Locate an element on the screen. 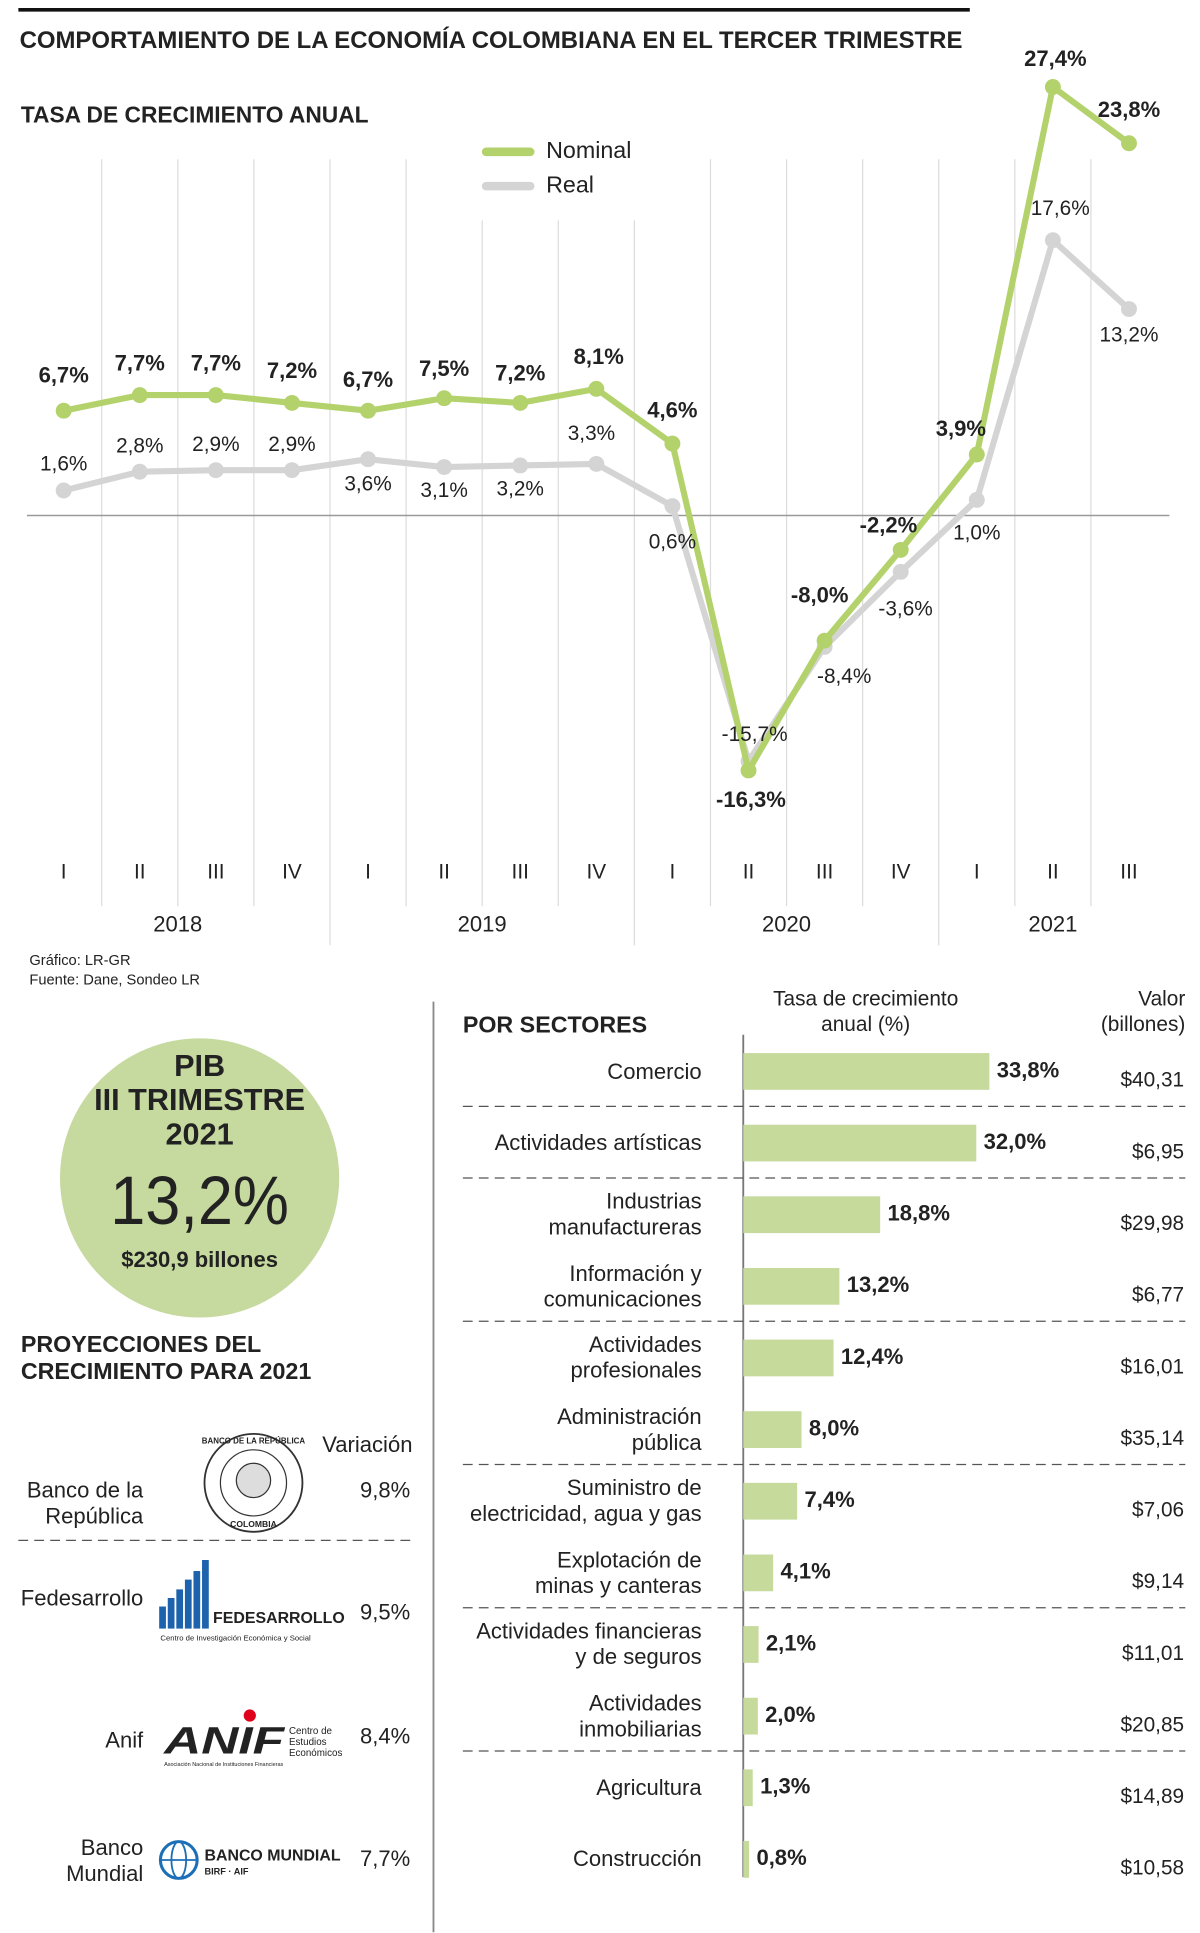 The image size is (1200, 1933). category-label-box: Industrias manufactureras is located at coordinates (624, 1214).